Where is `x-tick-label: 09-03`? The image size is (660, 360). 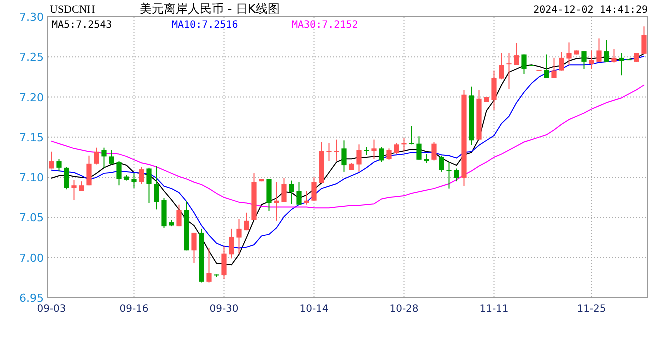
x-tick-label: 09-03 is located at coordinates (51, 309).